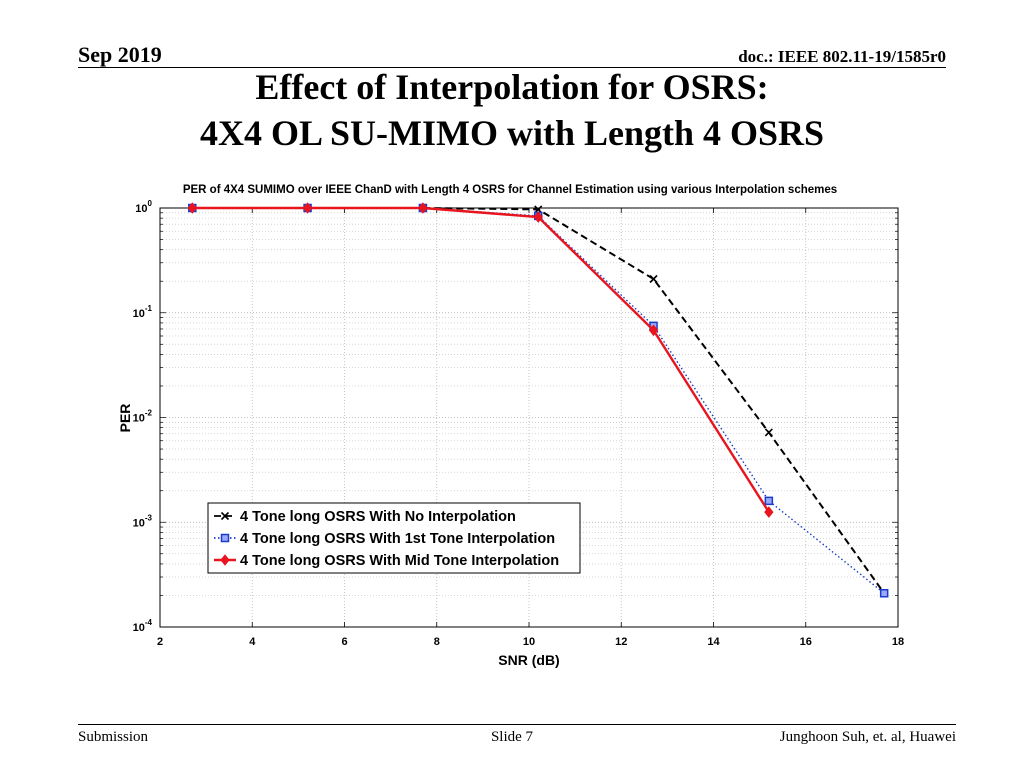 The width and height of the screenshot is (1024, 768). Describe the element at coordinates (120, 54) in the screenshot. I see `header-date: Sep 2019` at that location.